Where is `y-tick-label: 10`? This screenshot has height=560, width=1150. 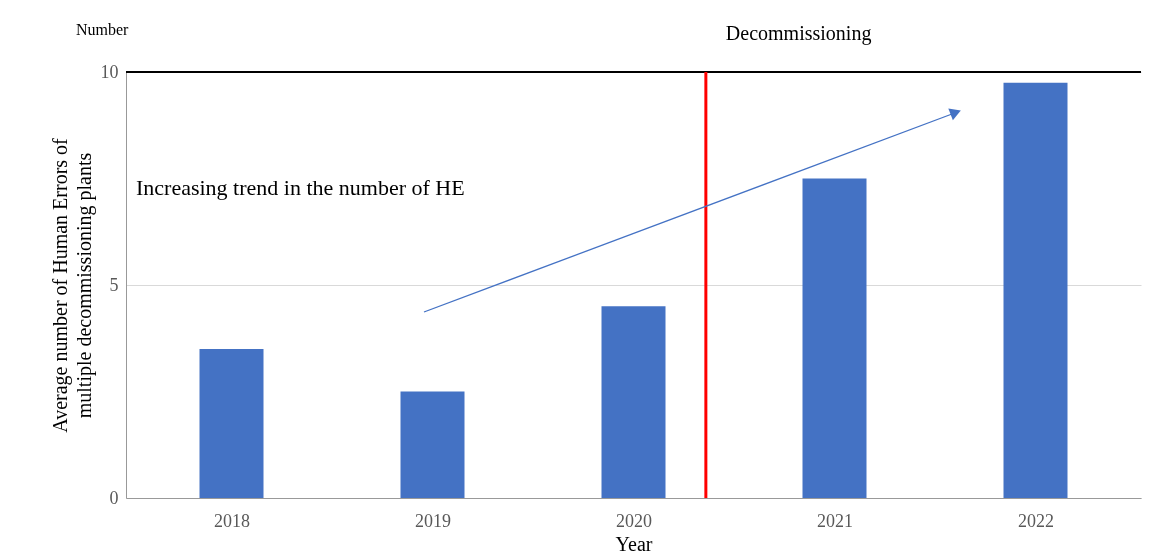 y-tick-label: 10 is located at coordinates (109, 71).